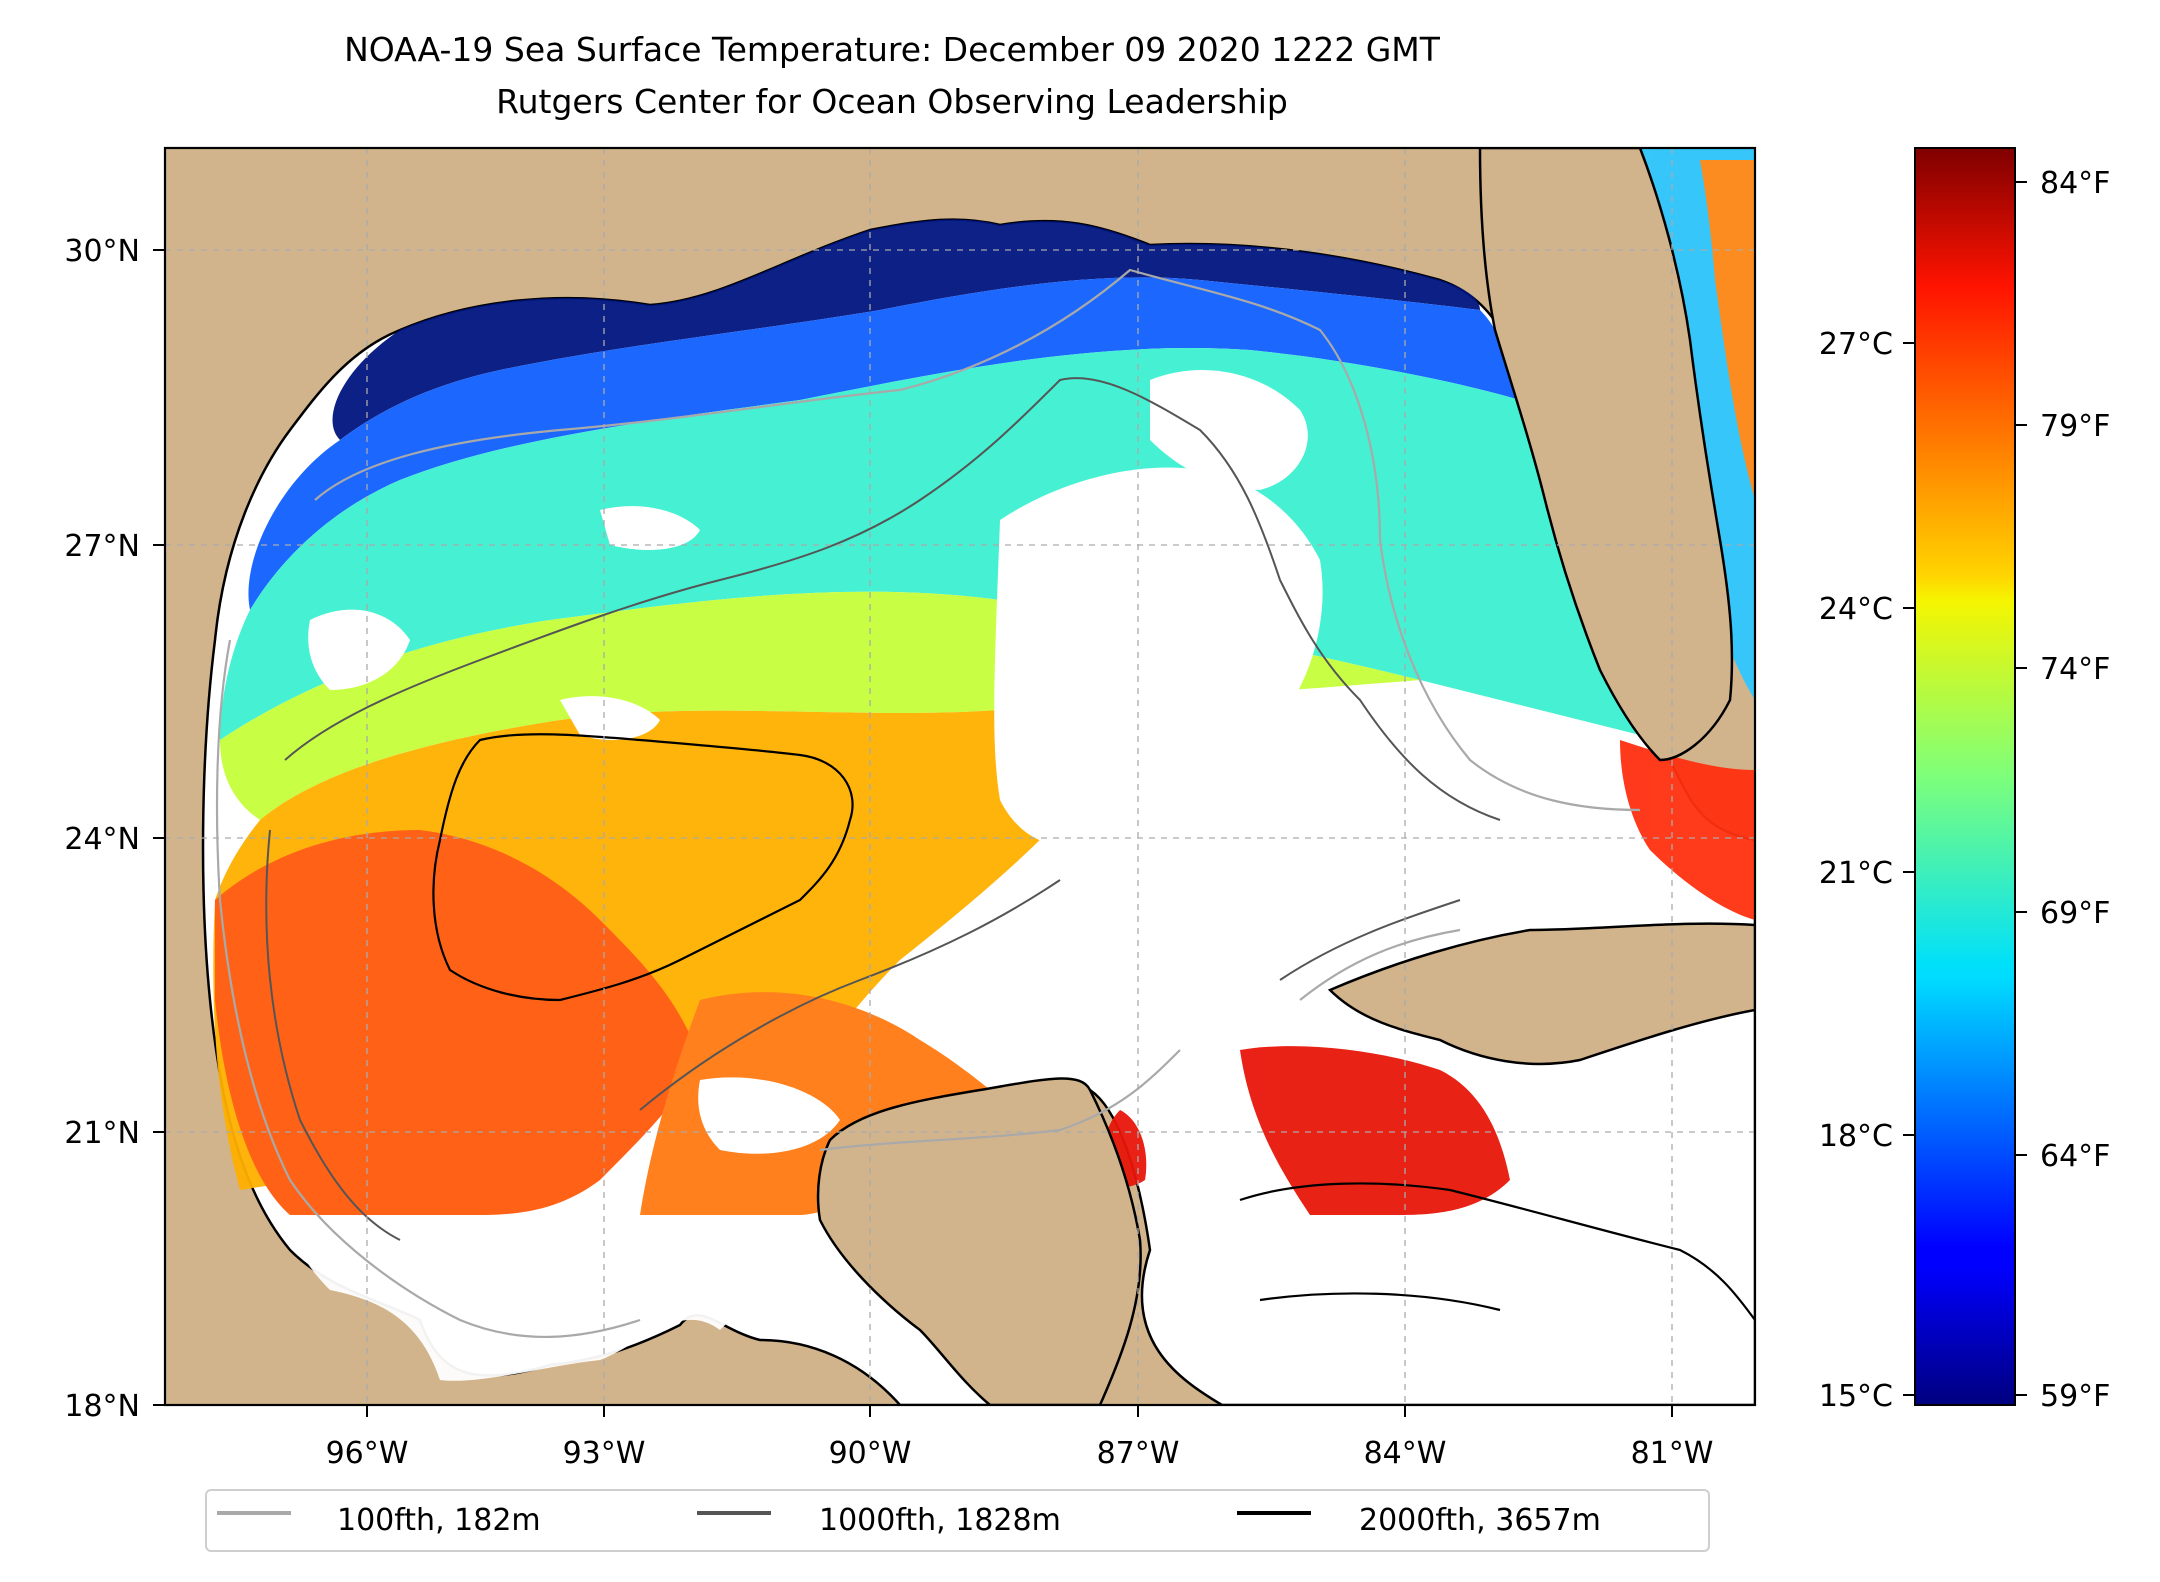  What do you see at coordinates (2021, 788) in the screenshot?
I see `colorbar-fahrenheit-axis` at bounding box center [2021, 788].